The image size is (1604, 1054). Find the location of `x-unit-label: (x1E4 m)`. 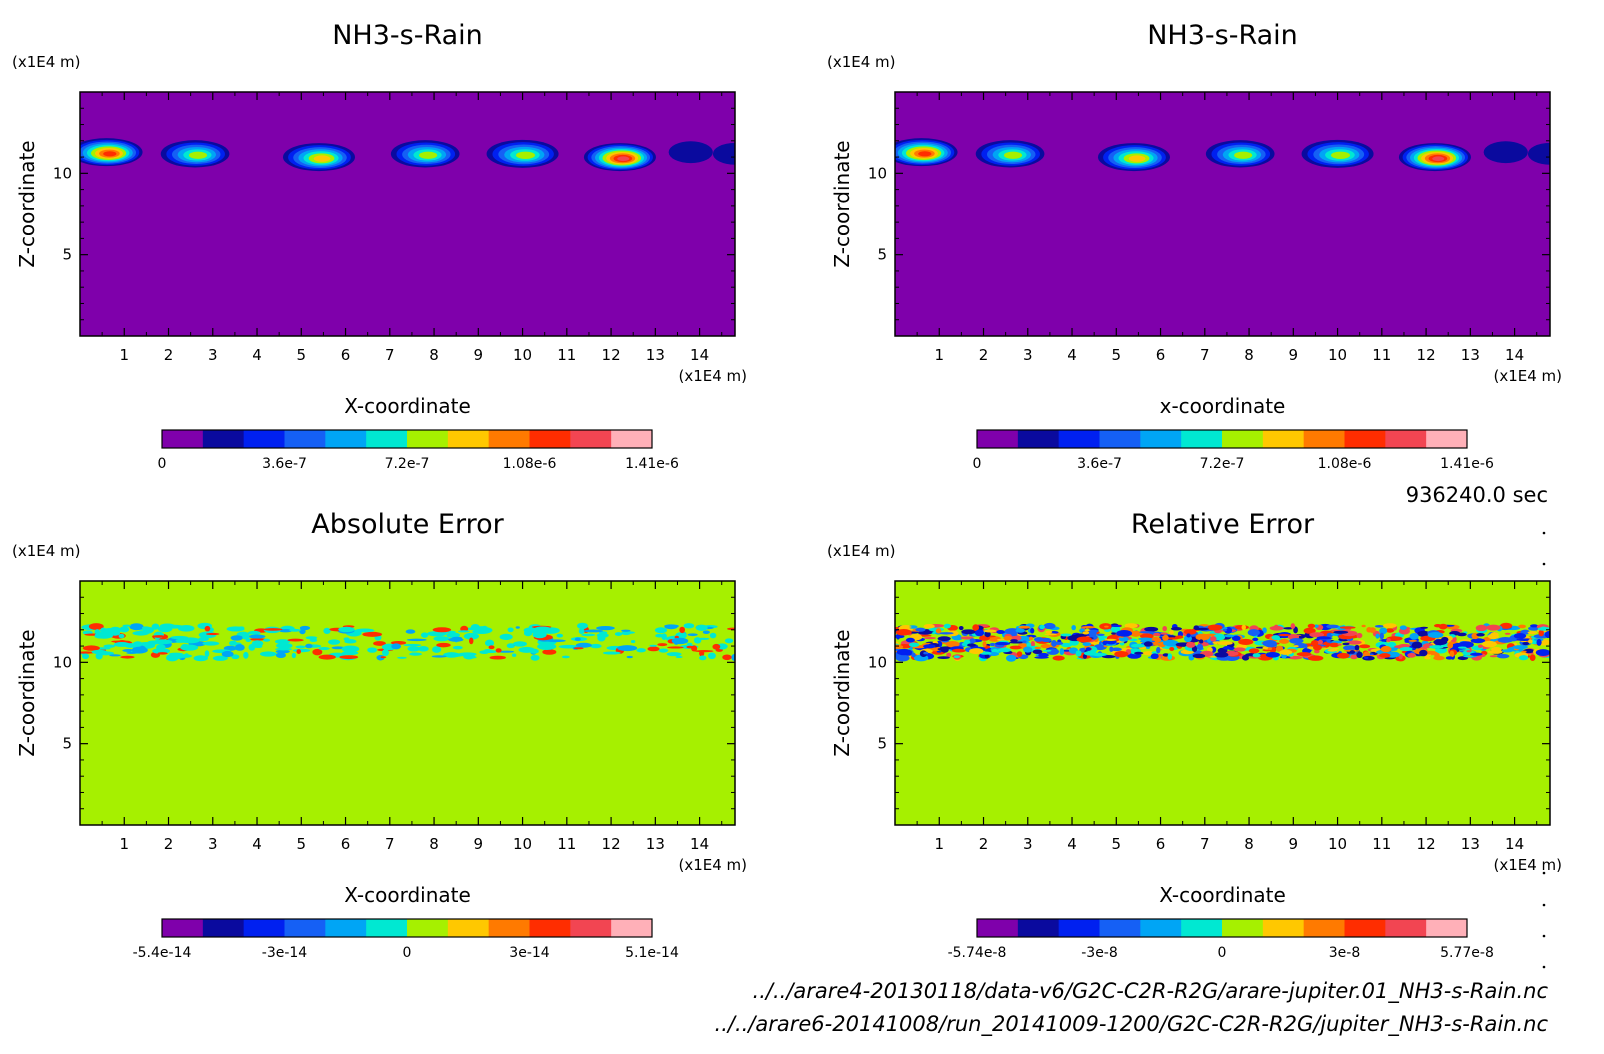

x-unit-label: (x1E4 m) is located at coordinates (1527, 376).